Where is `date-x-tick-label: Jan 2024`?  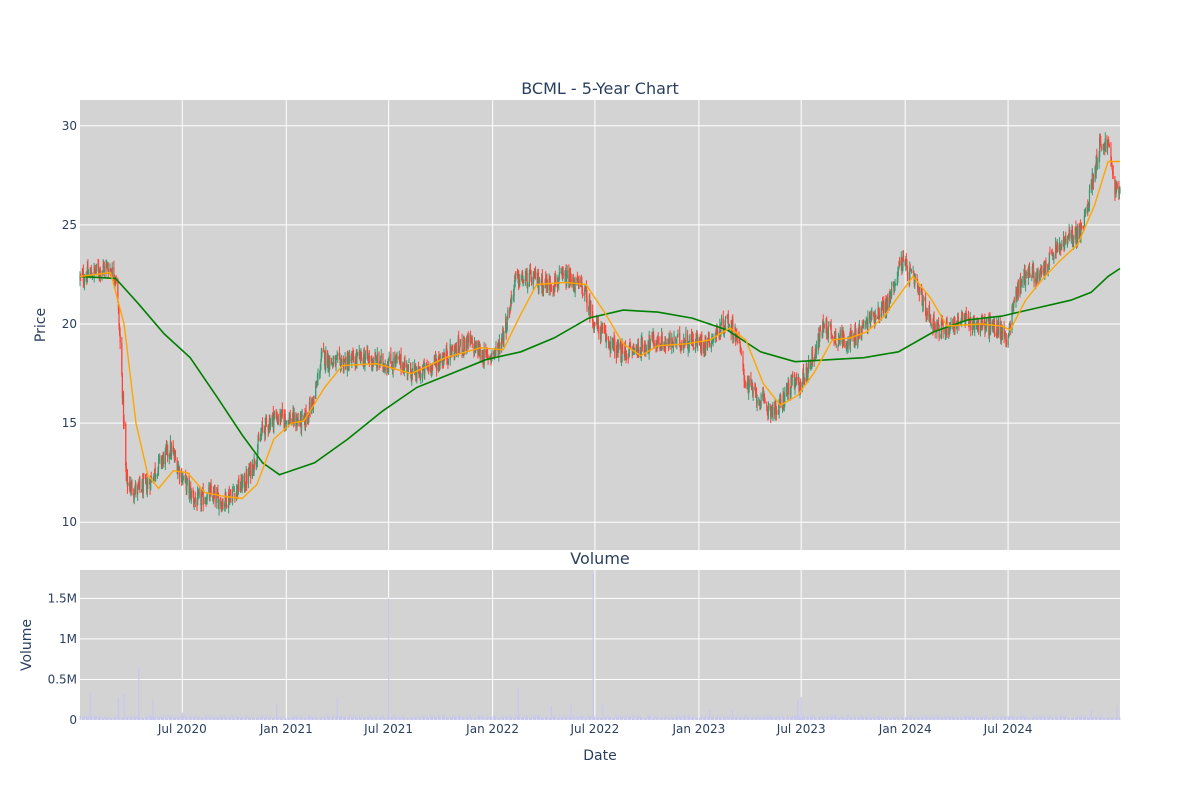 date-x-tick-label: Jan 2024 is located at coordinates (905, 729).